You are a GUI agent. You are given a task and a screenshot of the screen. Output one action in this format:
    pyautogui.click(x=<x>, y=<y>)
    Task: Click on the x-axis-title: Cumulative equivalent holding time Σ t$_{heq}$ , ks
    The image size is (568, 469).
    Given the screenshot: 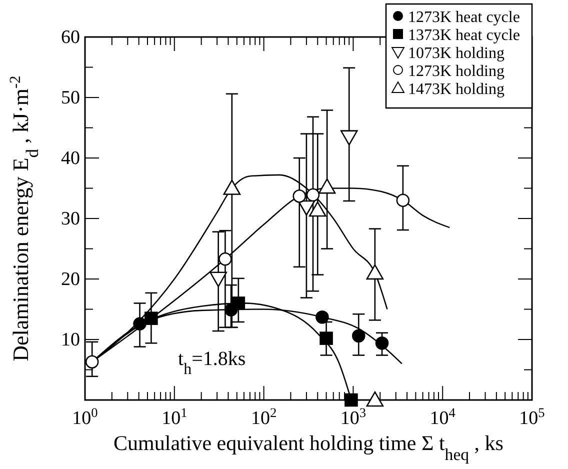 What is the action you would take?
    pyautogui.click(x=309, y=447)
    